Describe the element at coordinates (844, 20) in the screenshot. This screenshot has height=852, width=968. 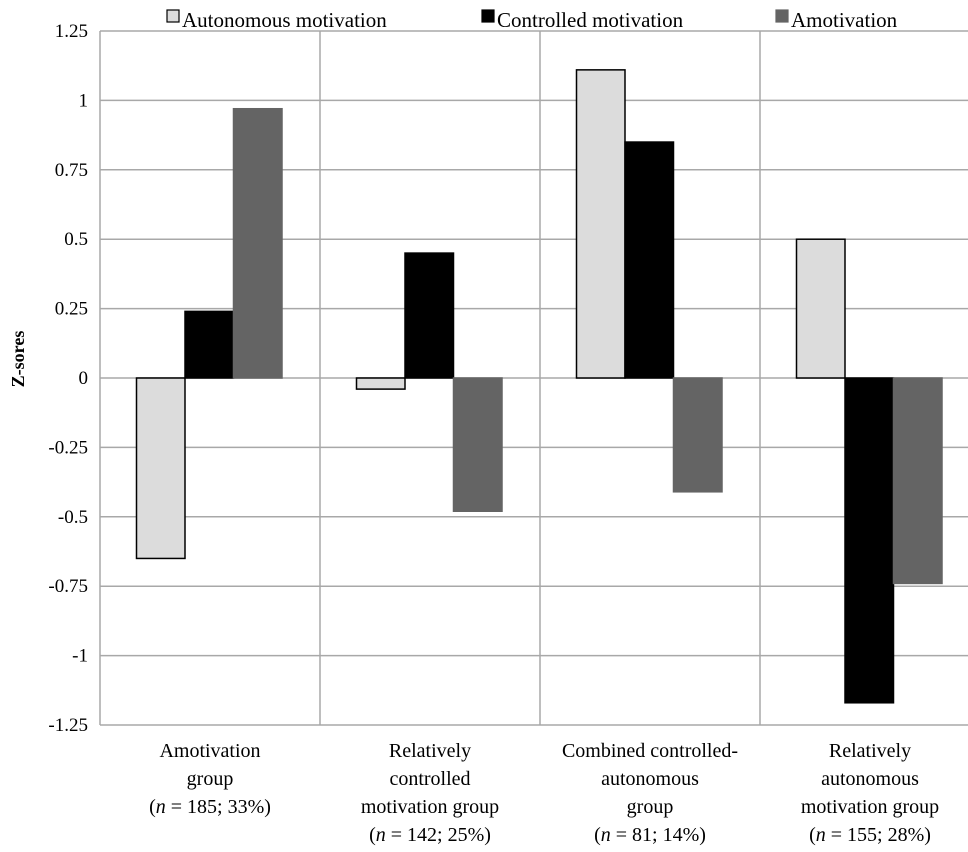
I see `legend-label: Amotivation` at that location.